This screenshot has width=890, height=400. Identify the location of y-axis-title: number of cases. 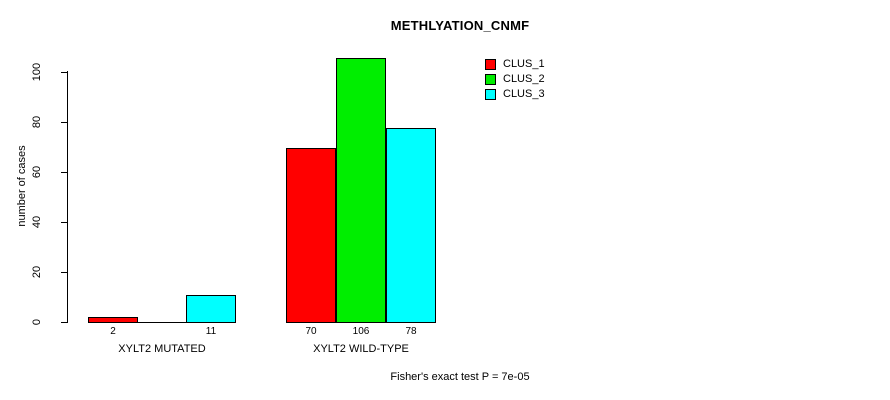
(22, 186).